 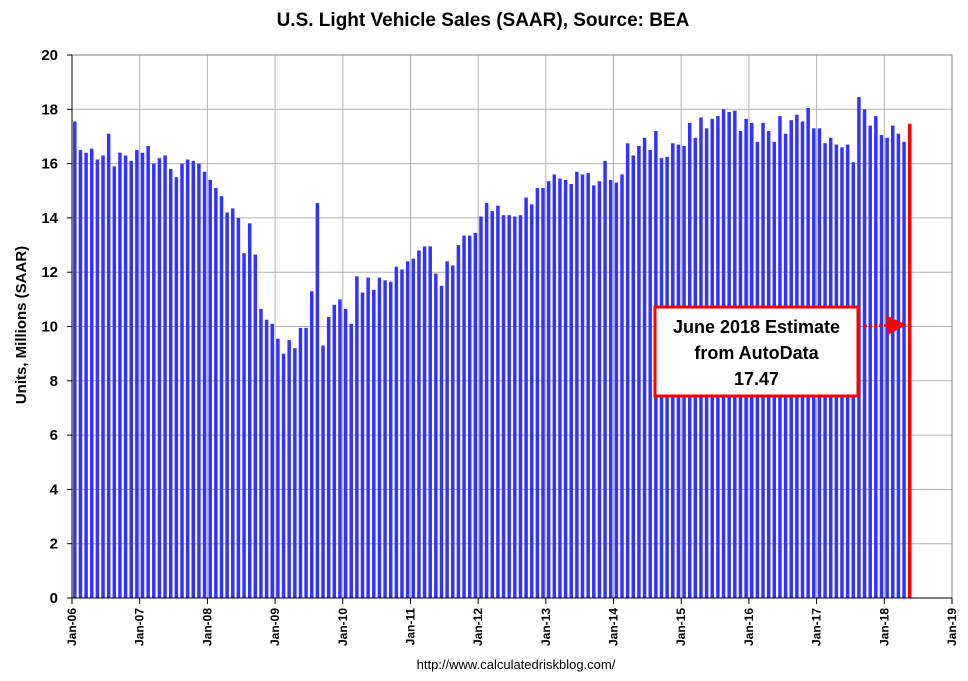 I want to click on x-tick-label: Jan-18, so click(x=884, y=627).